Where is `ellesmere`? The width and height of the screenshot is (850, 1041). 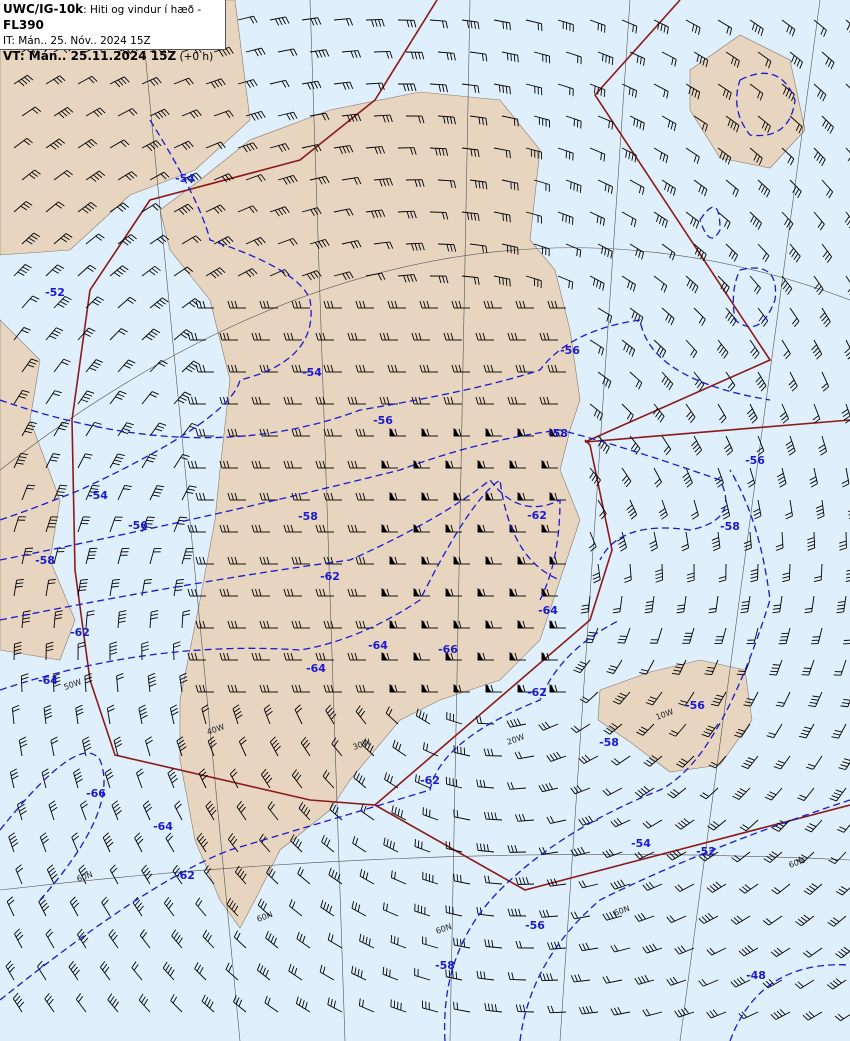
ellesmere is located at coordinates (125, 128).